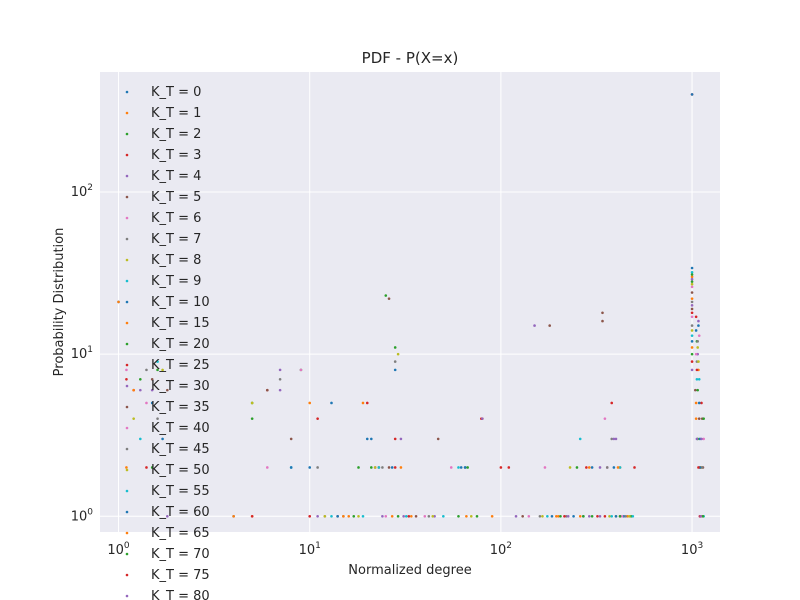 The image size is (800, 600). What do you see at coordinates (176, 239) in the screenshot?
I see `legend-label: K_T = 7` at bounding box center [176, 239].